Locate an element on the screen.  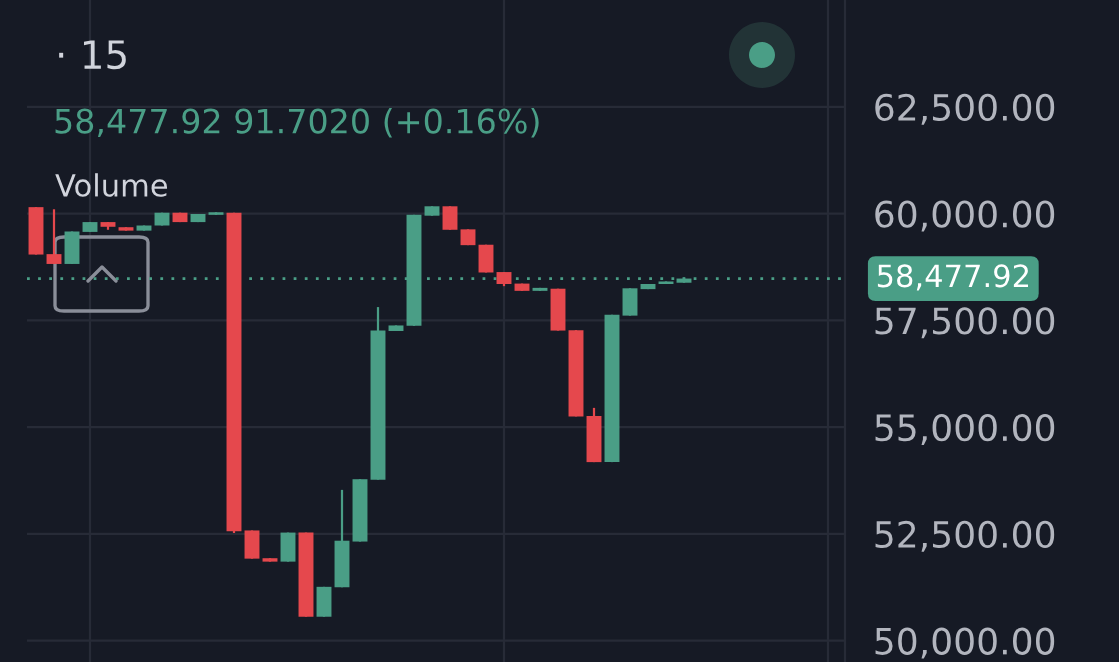
y-tick-label: 60,000.00 is located at coordinates (965, 216).